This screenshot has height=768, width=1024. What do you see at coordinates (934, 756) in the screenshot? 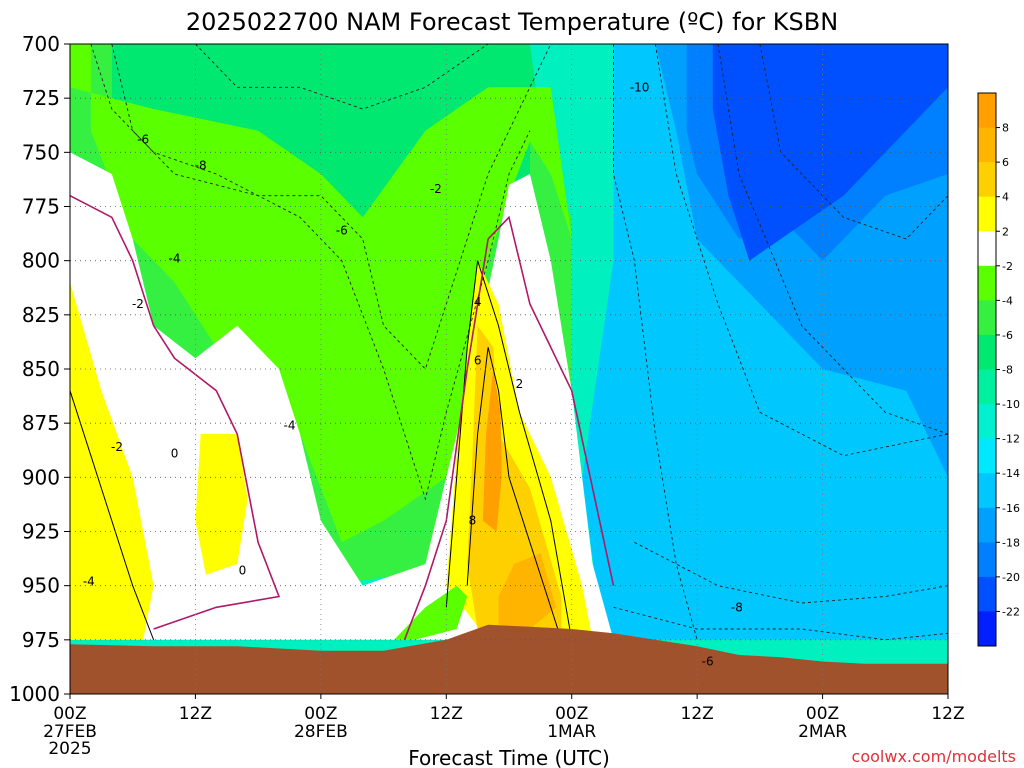
I see `watermark: coolwx.com/modelts` at bounding box center [934, 756].